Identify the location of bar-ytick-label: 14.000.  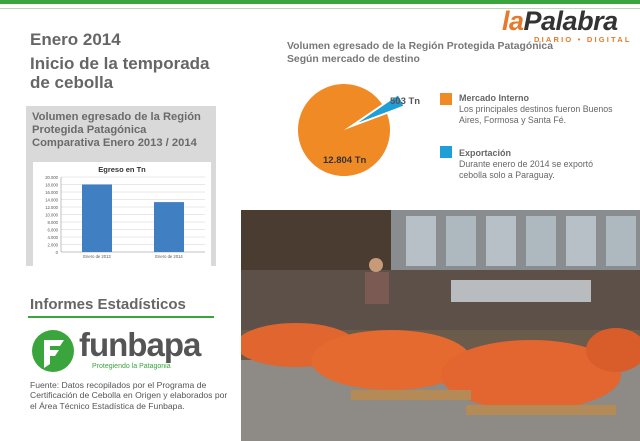
(51, 199).